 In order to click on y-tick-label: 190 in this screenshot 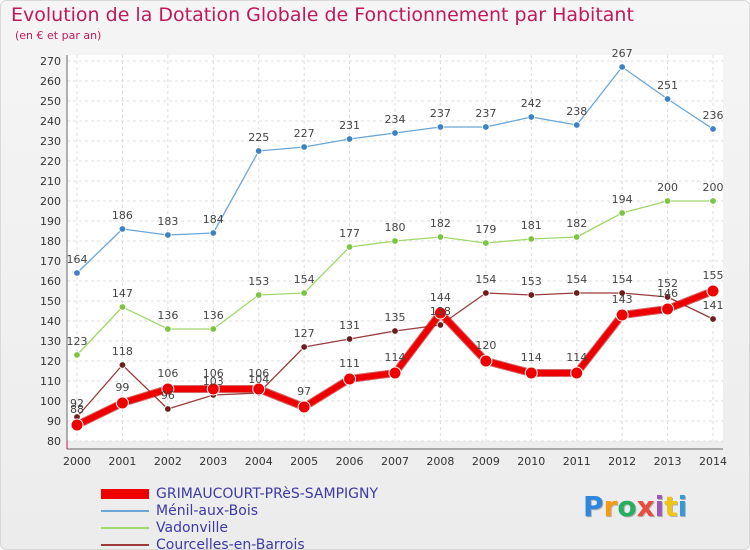, I will do `click(50, 221)`.